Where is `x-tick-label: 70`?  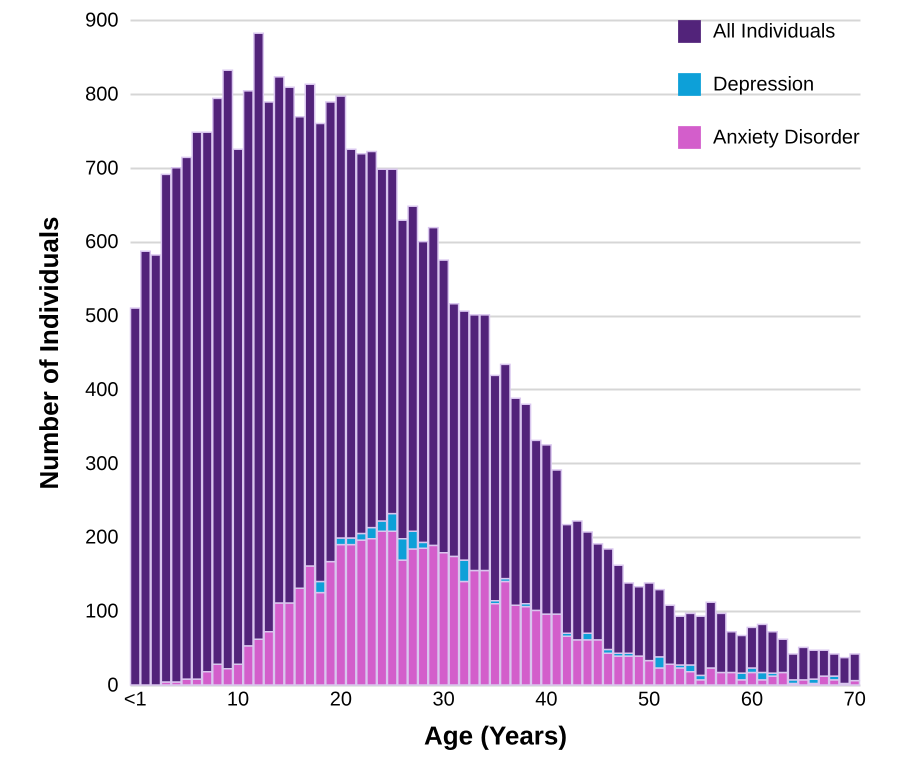 x-tick-label: 70 is located at coordinates (855, 699).